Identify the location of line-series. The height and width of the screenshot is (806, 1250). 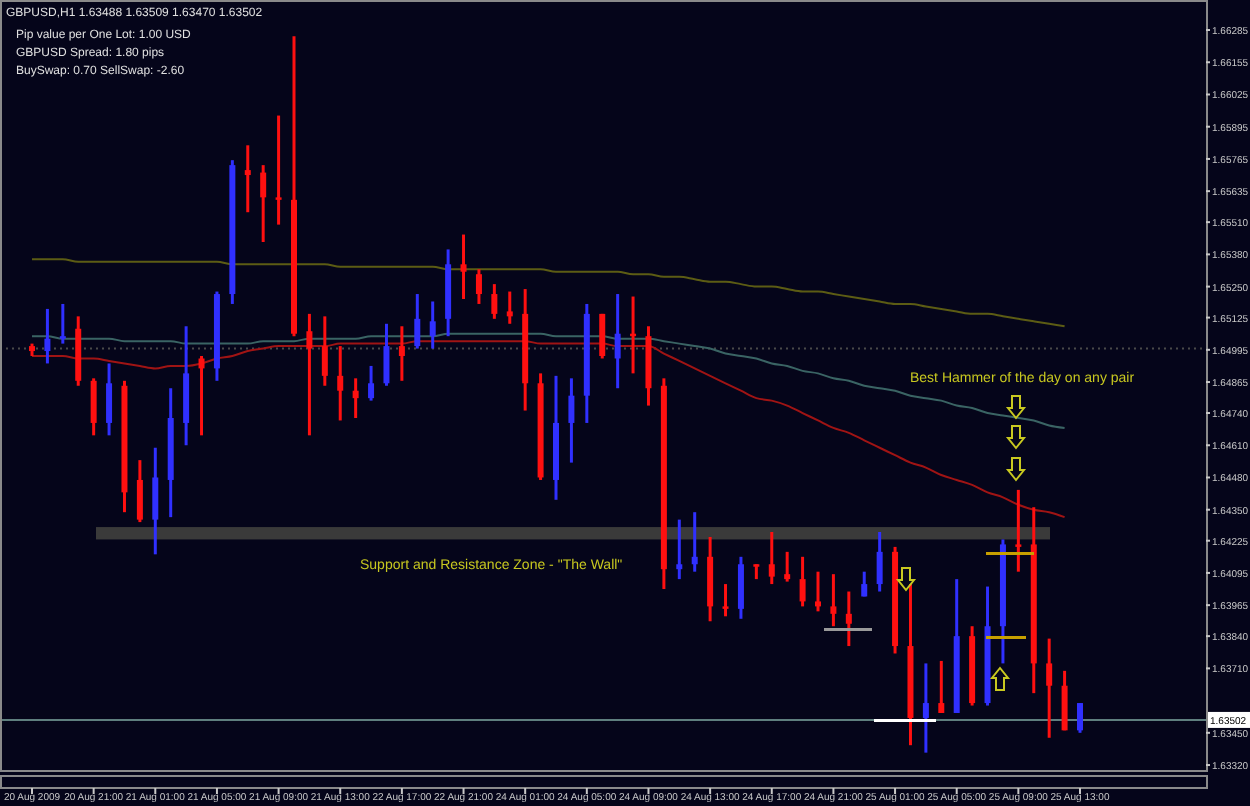
(548, 293).